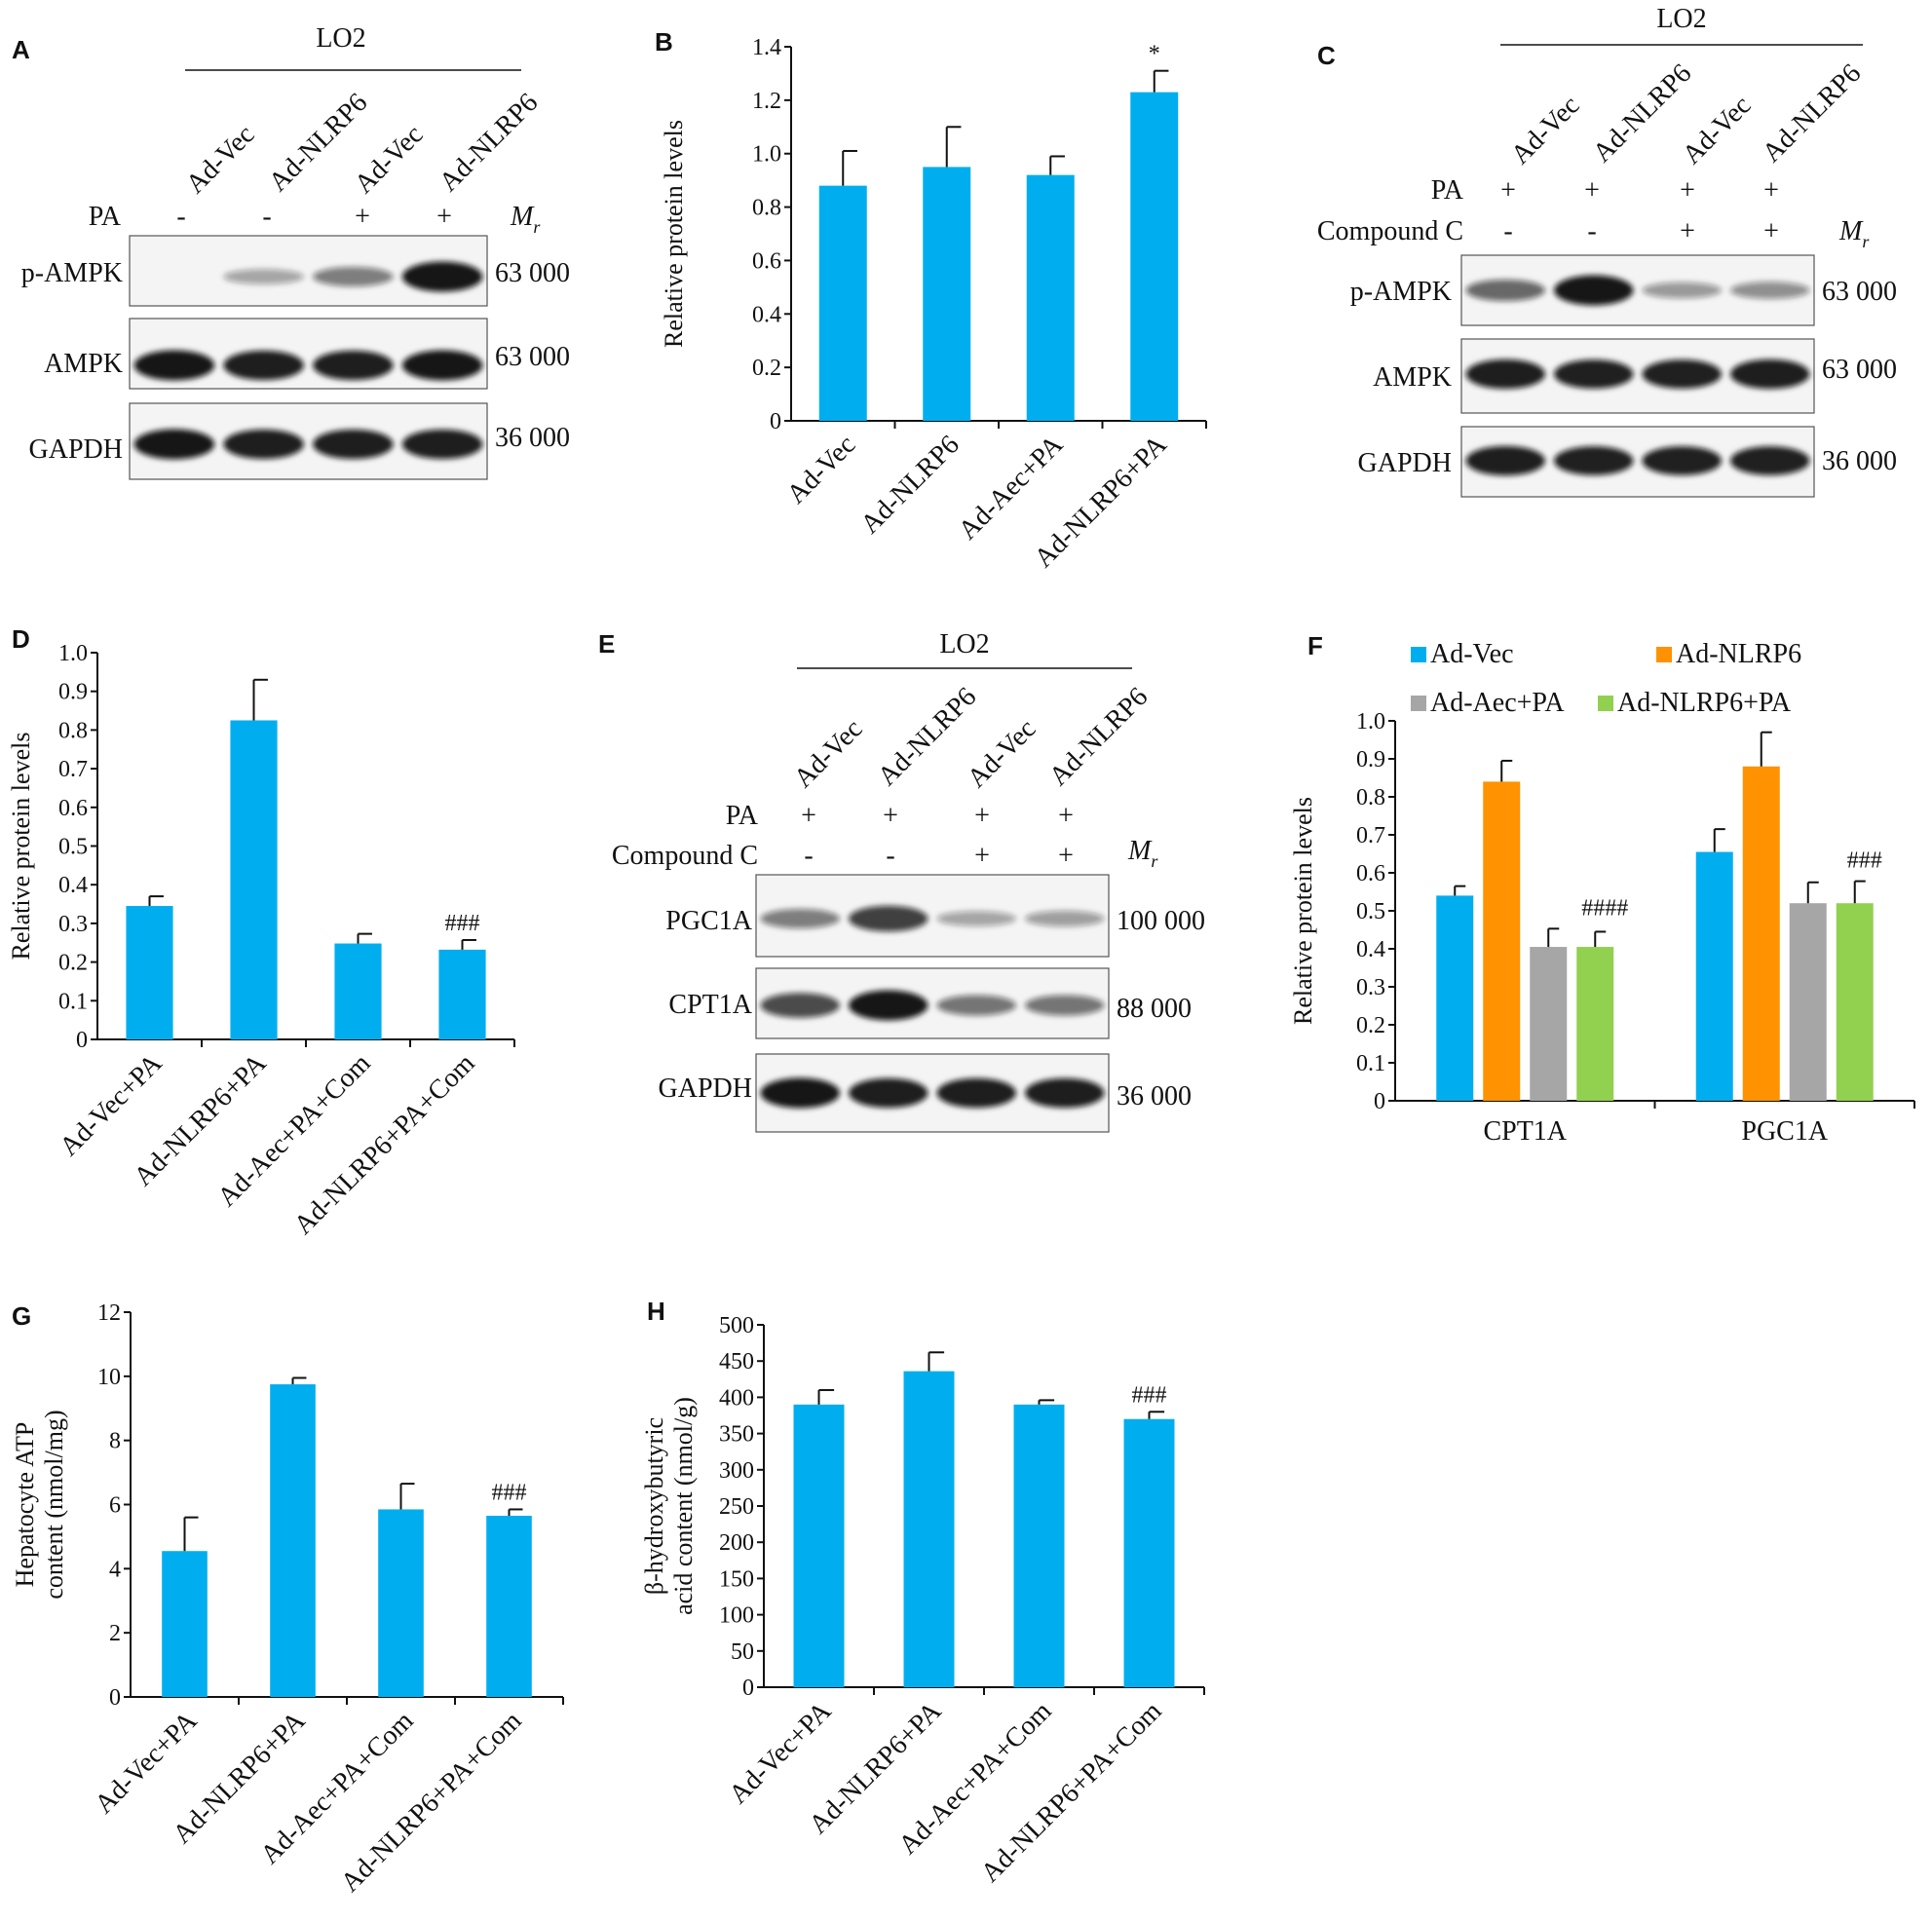 This screenshot has height=1921, width=1932. I want to click on y-tick-label: 400, so click(736, 1398).